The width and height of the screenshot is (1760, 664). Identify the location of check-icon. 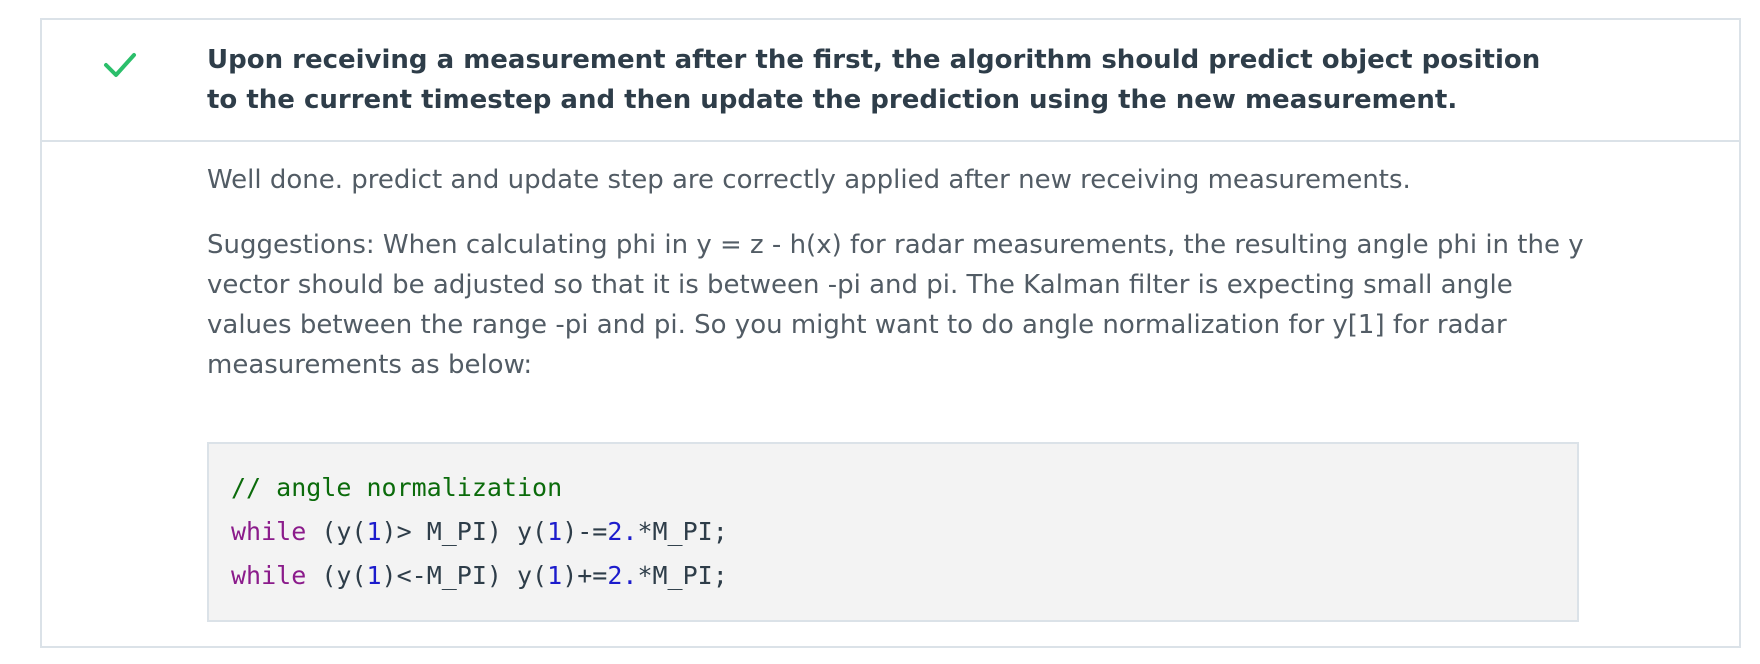
(120, 65).